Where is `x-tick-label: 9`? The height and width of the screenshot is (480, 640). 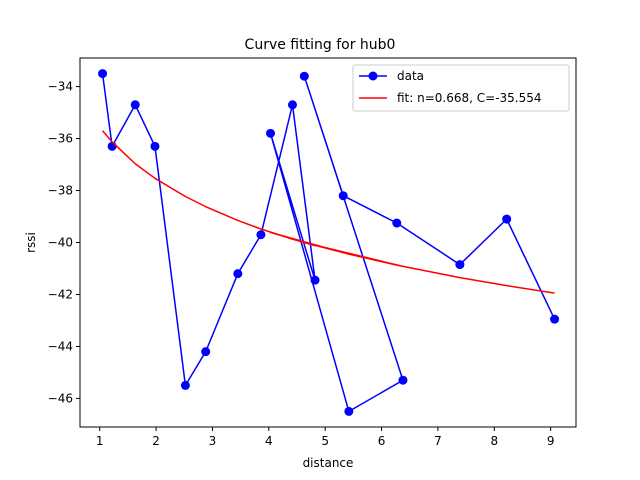 x-tick-label: 9 is located at coordinates (551, 441).